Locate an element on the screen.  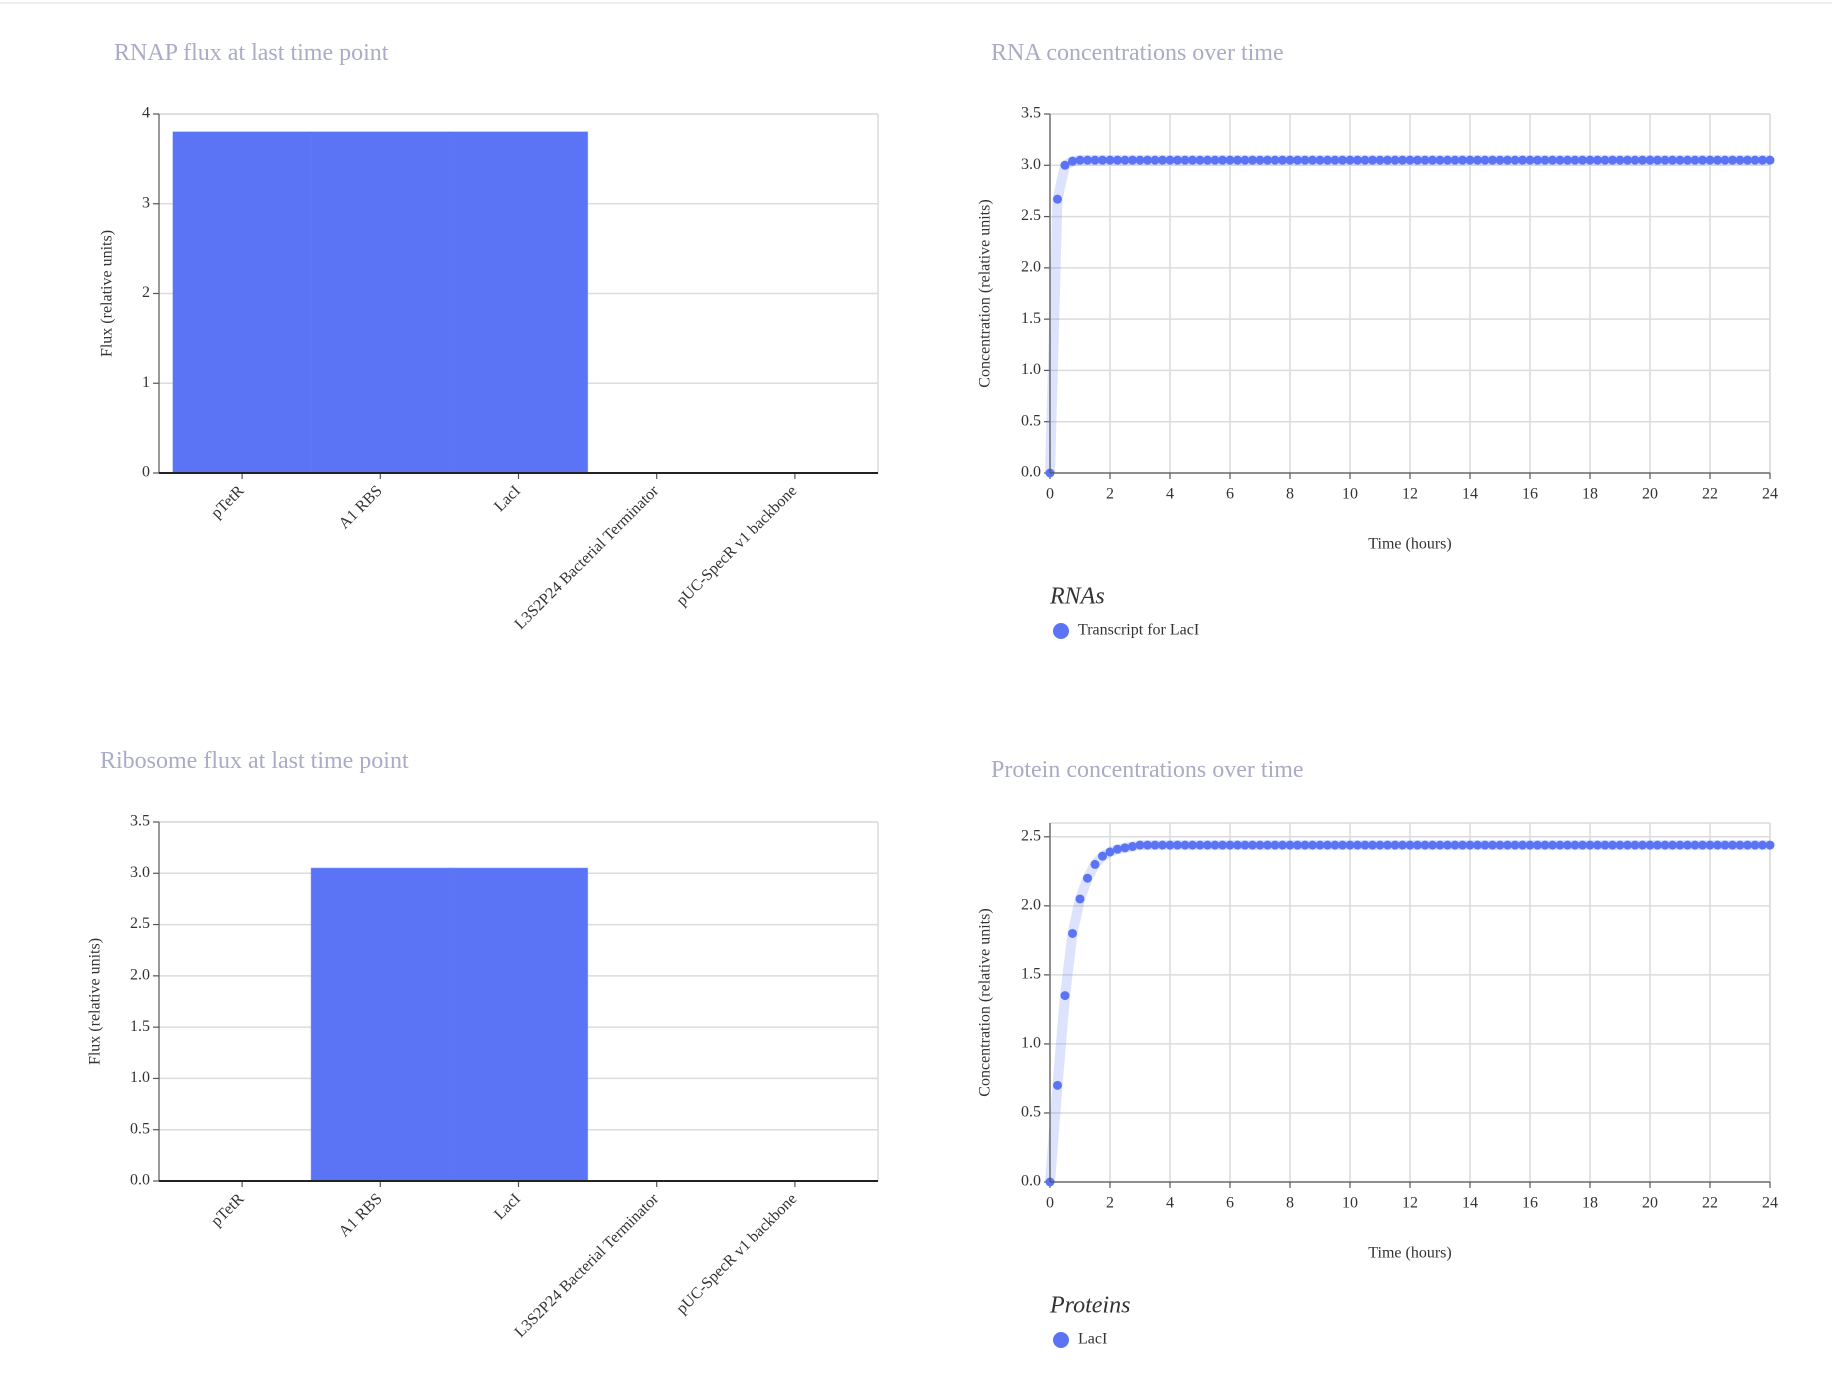
x-tick-label: 22 is located at coordinates (1710, 1203).